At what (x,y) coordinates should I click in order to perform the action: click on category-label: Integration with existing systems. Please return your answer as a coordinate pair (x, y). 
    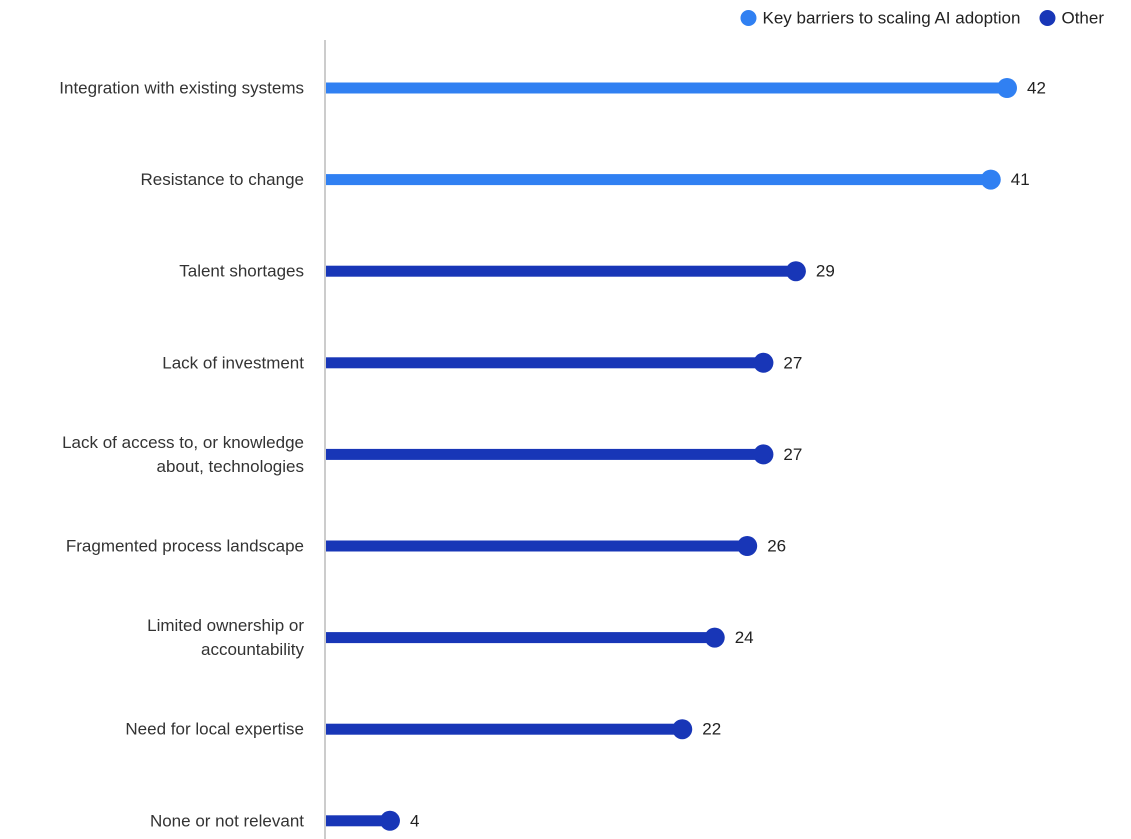
    Looking at the image, I should click on (181, 88).